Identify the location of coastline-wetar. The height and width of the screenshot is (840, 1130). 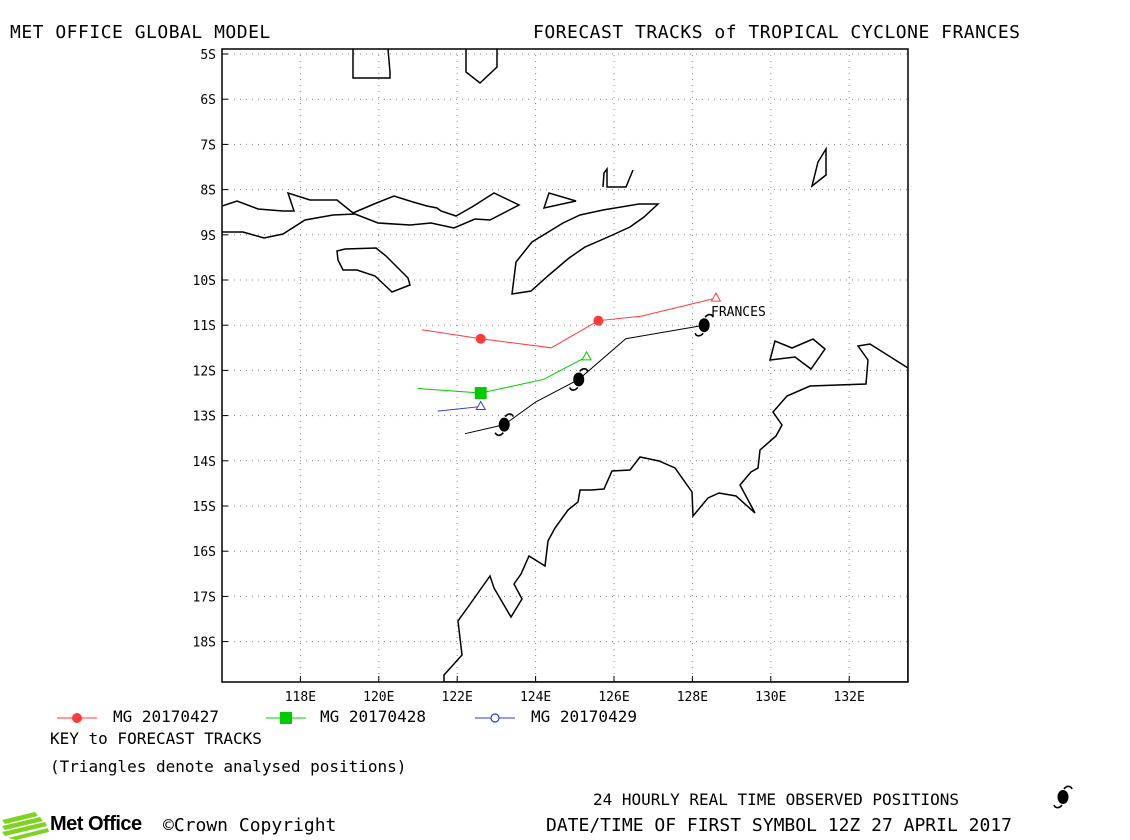
(618, 177).